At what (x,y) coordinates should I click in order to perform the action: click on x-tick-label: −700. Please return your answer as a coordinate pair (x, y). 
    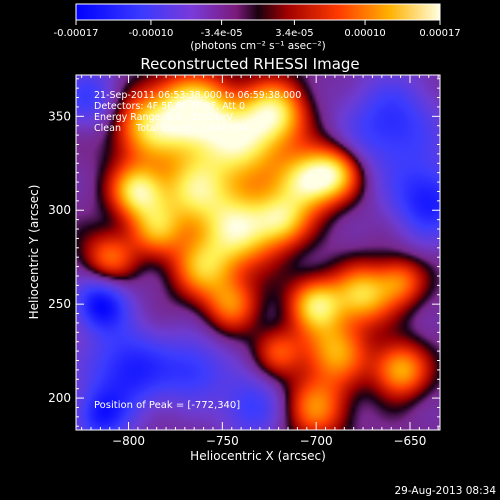
    Looking at the image, I should click on (316, 441).